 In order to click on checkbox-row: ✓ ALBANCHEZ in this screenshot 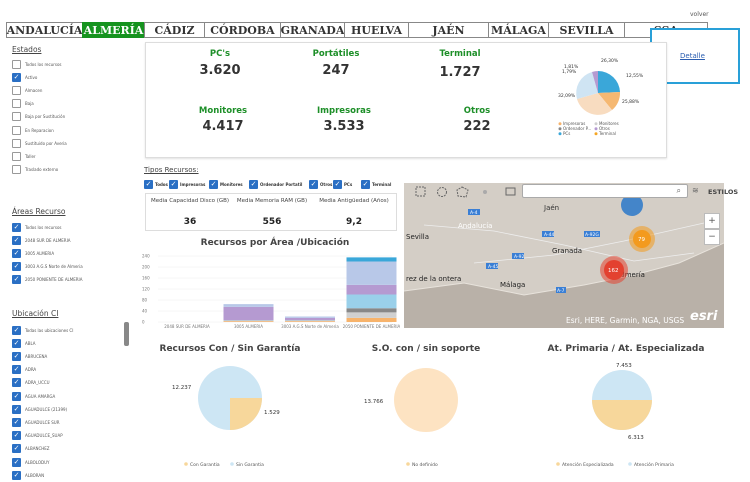, I will do `click(31, 449)`.